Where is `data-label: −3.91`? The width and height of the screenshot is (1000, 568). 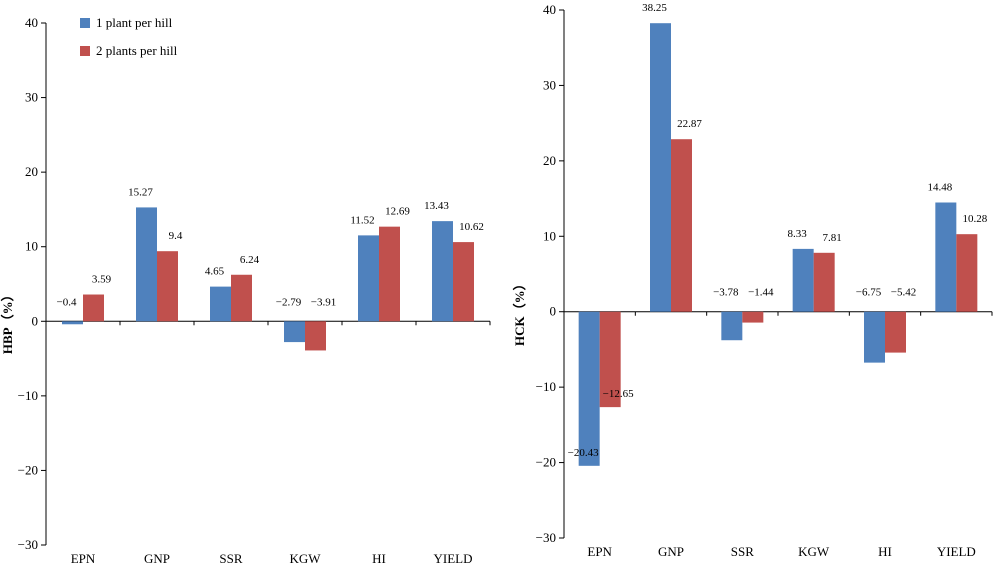 data-label: −3.91 is located at coordinates (323, 302).